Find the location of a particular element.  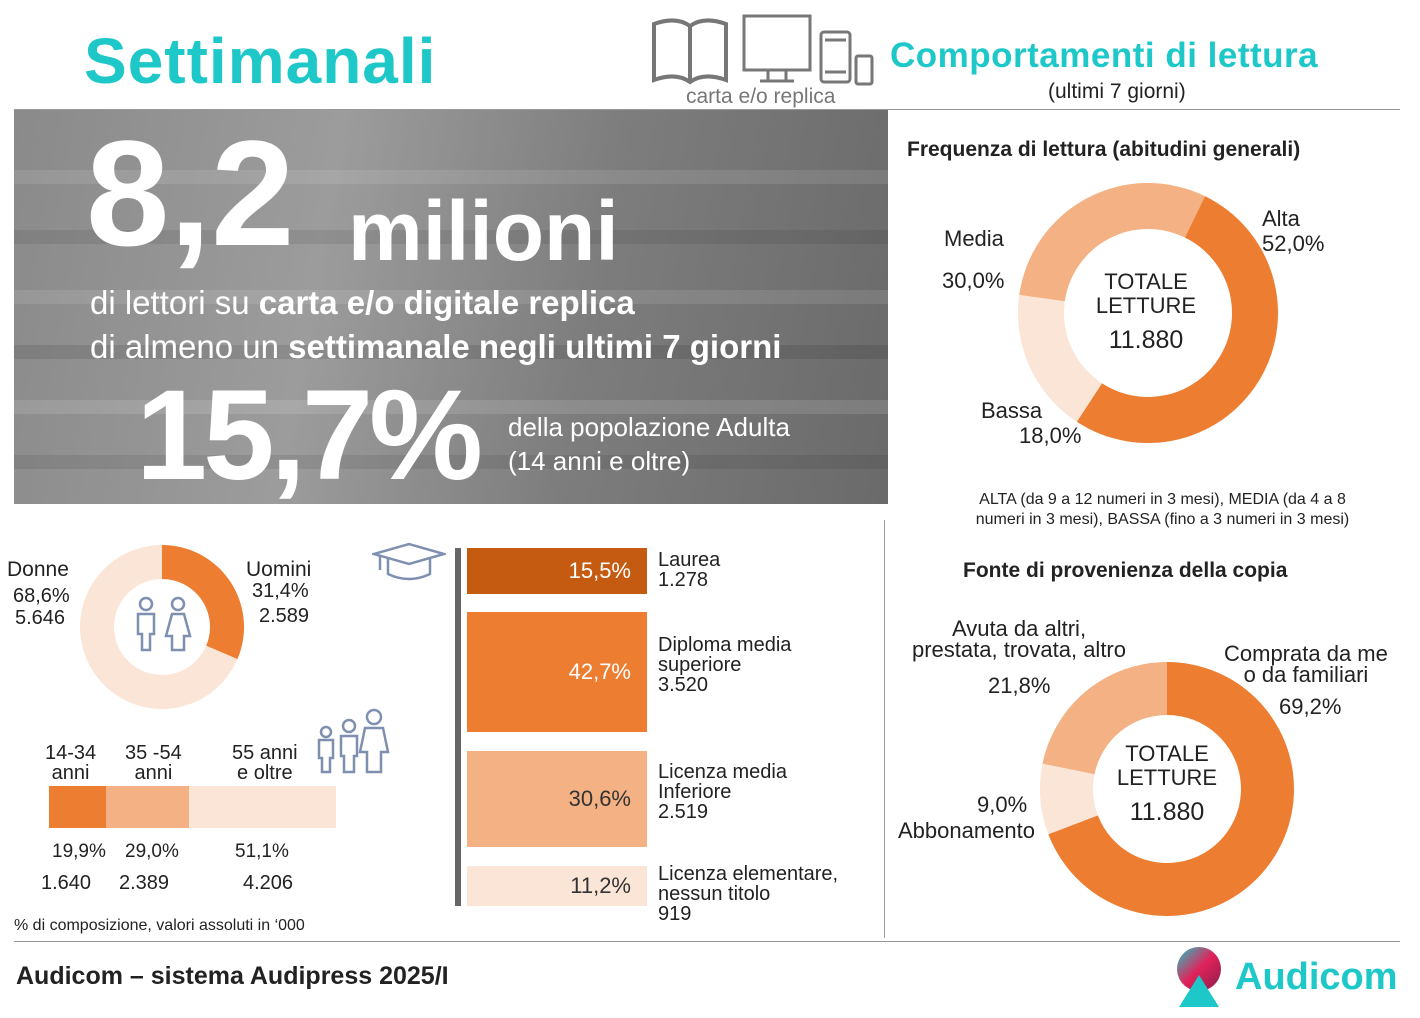

right-divider is located at coordinates (884, 729).